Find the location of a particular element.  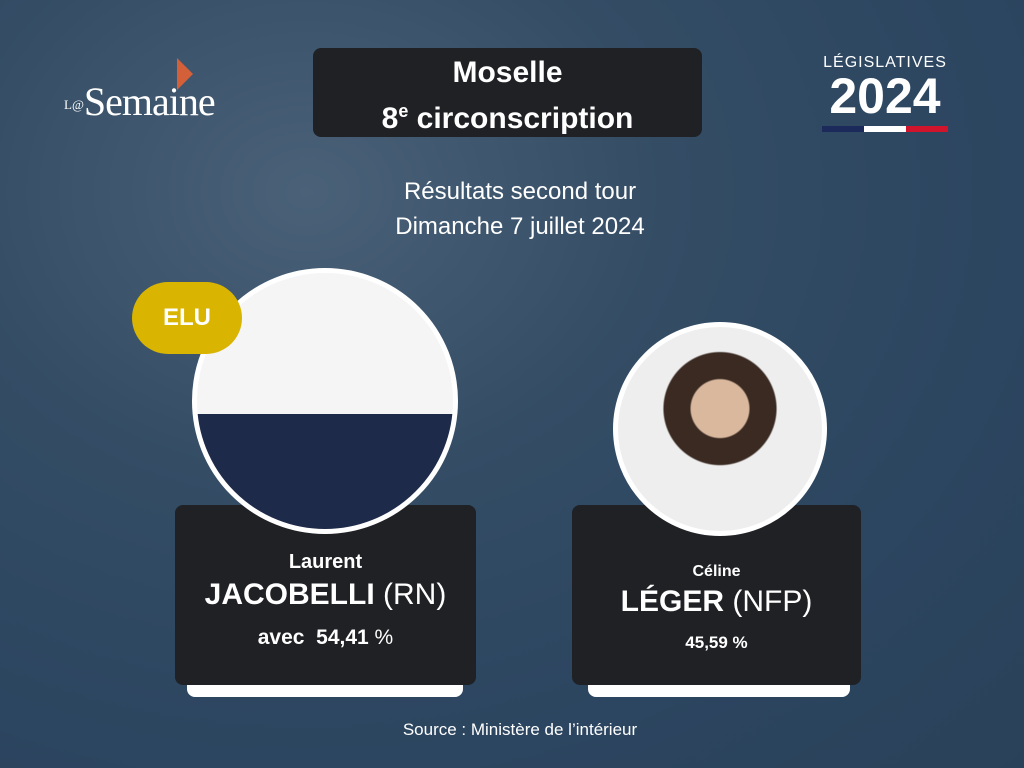

candidate-card-leger: Céline LÉGER (NFP) 45,59 % is located at coordinates (716, 595).